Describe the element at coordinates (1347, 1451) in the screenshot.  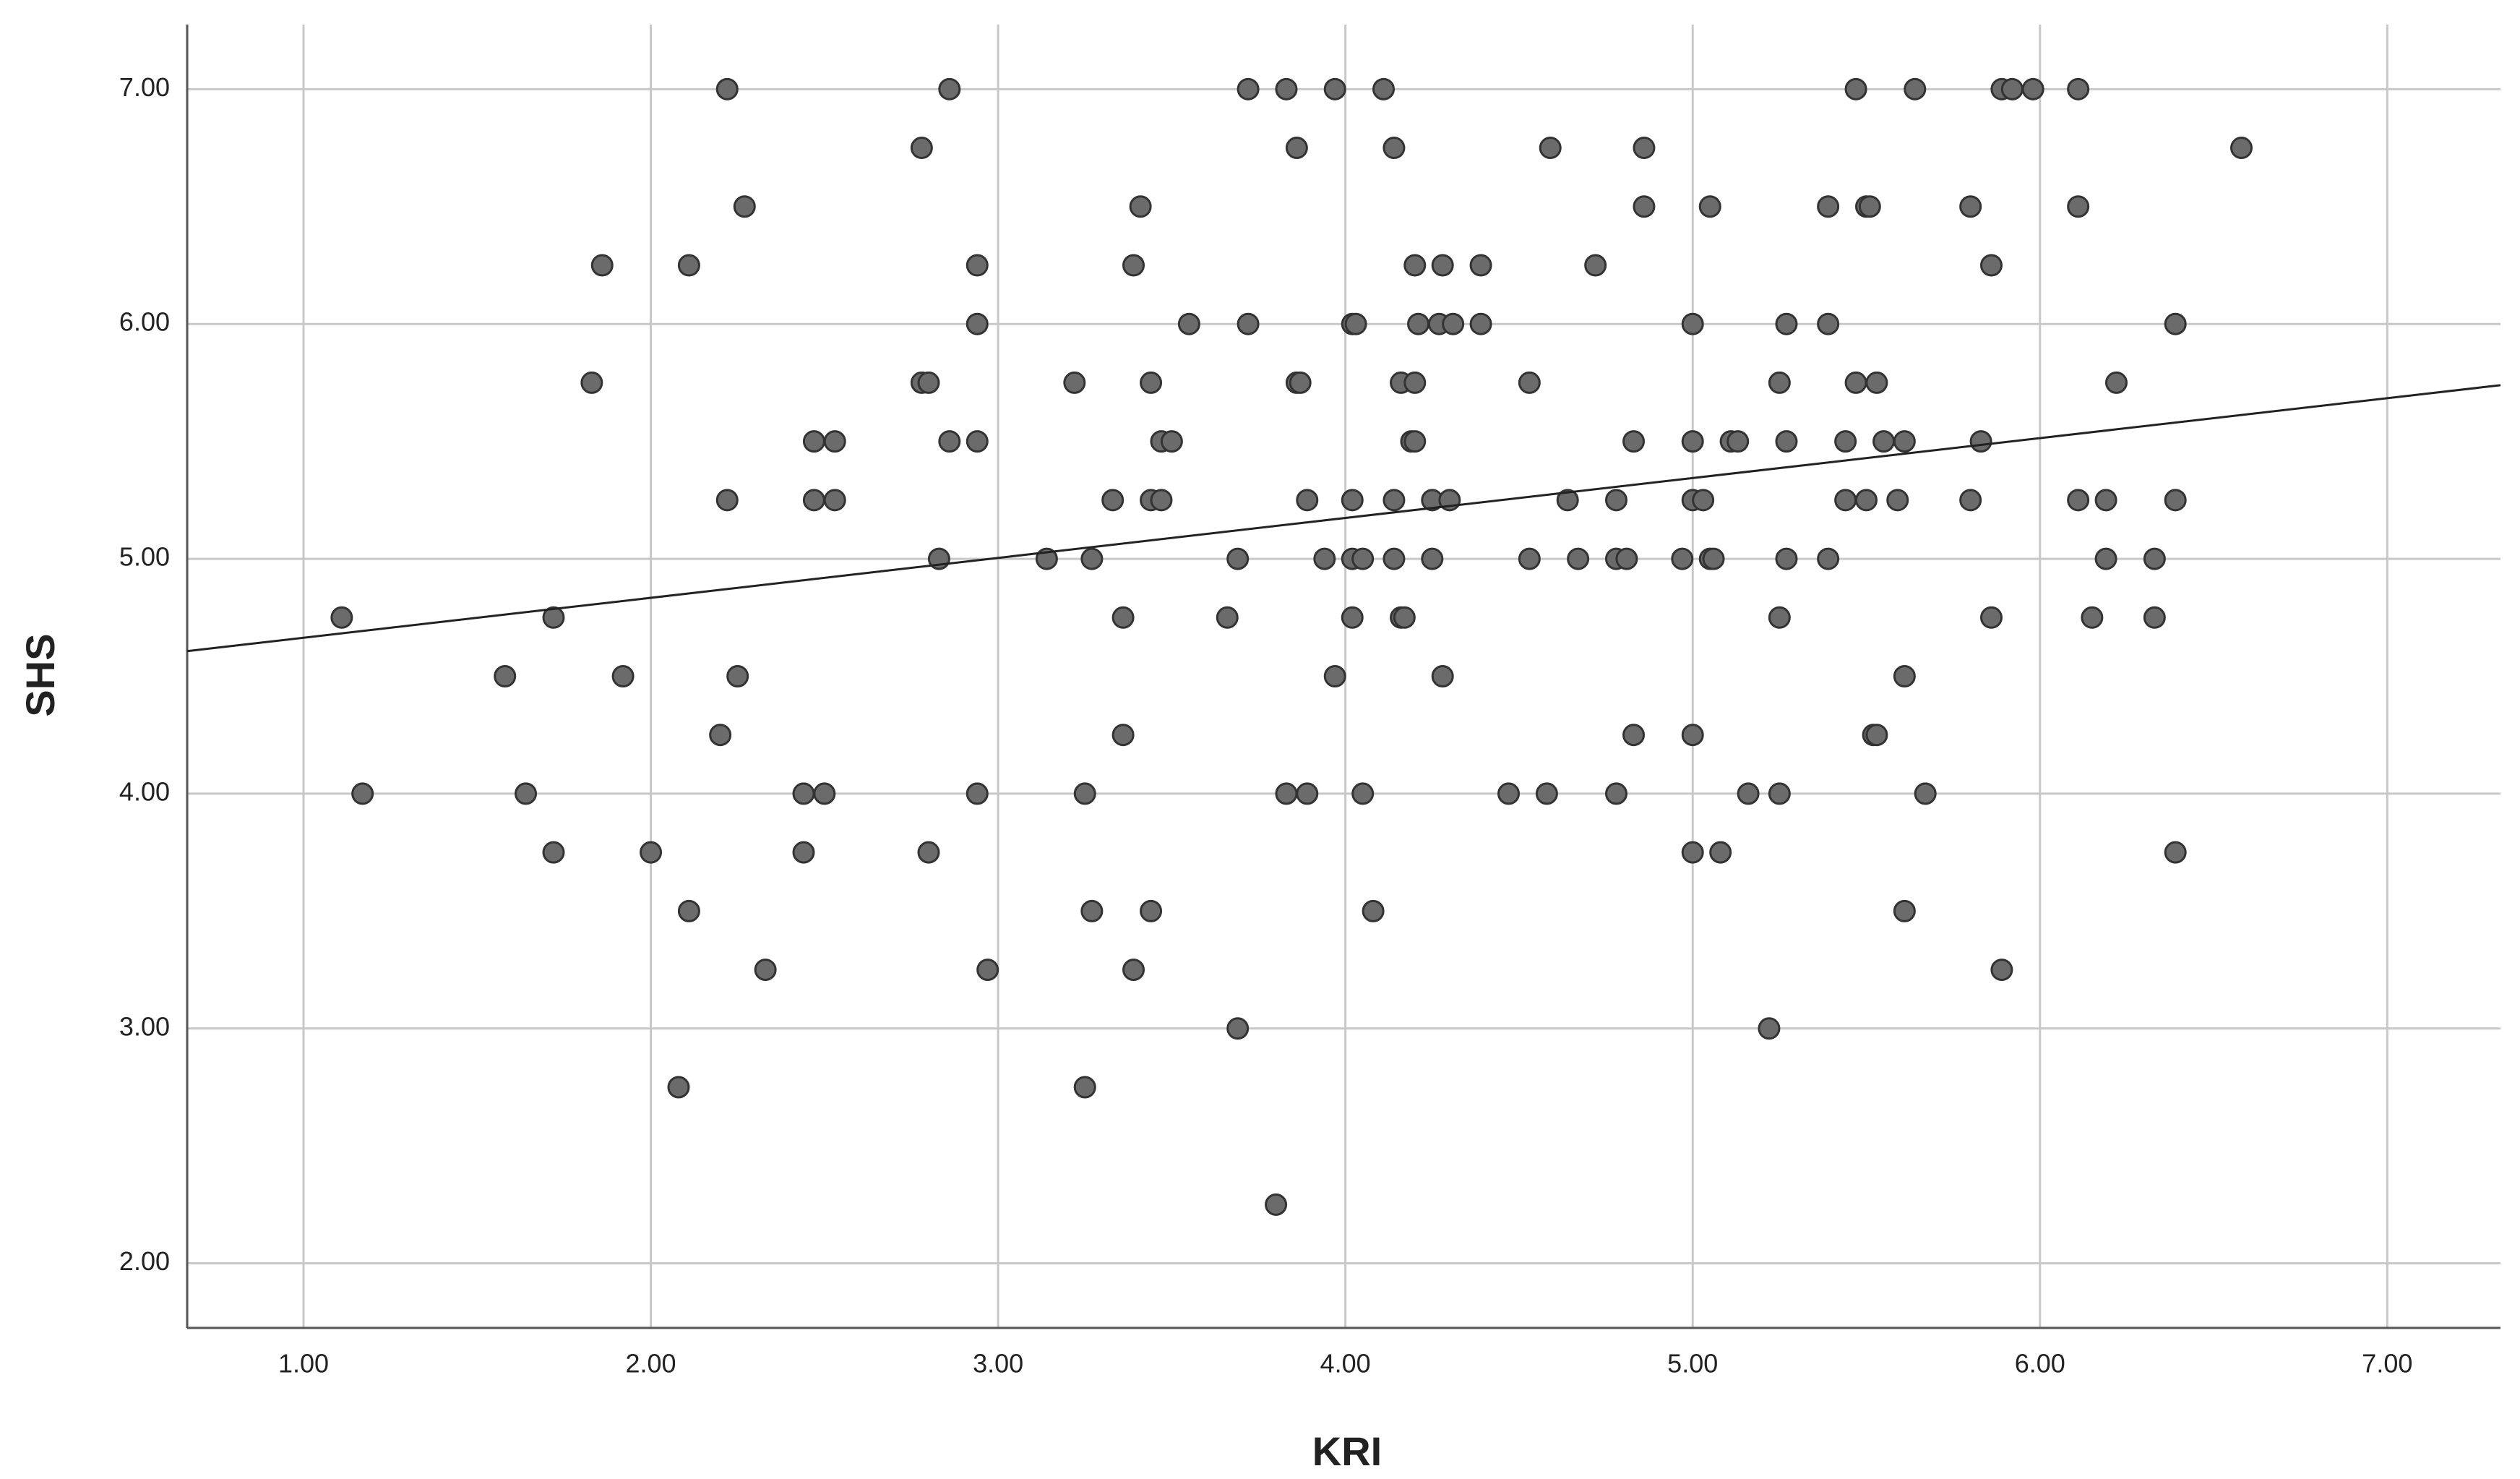
I see `x-axis-title: KRI` at that location.